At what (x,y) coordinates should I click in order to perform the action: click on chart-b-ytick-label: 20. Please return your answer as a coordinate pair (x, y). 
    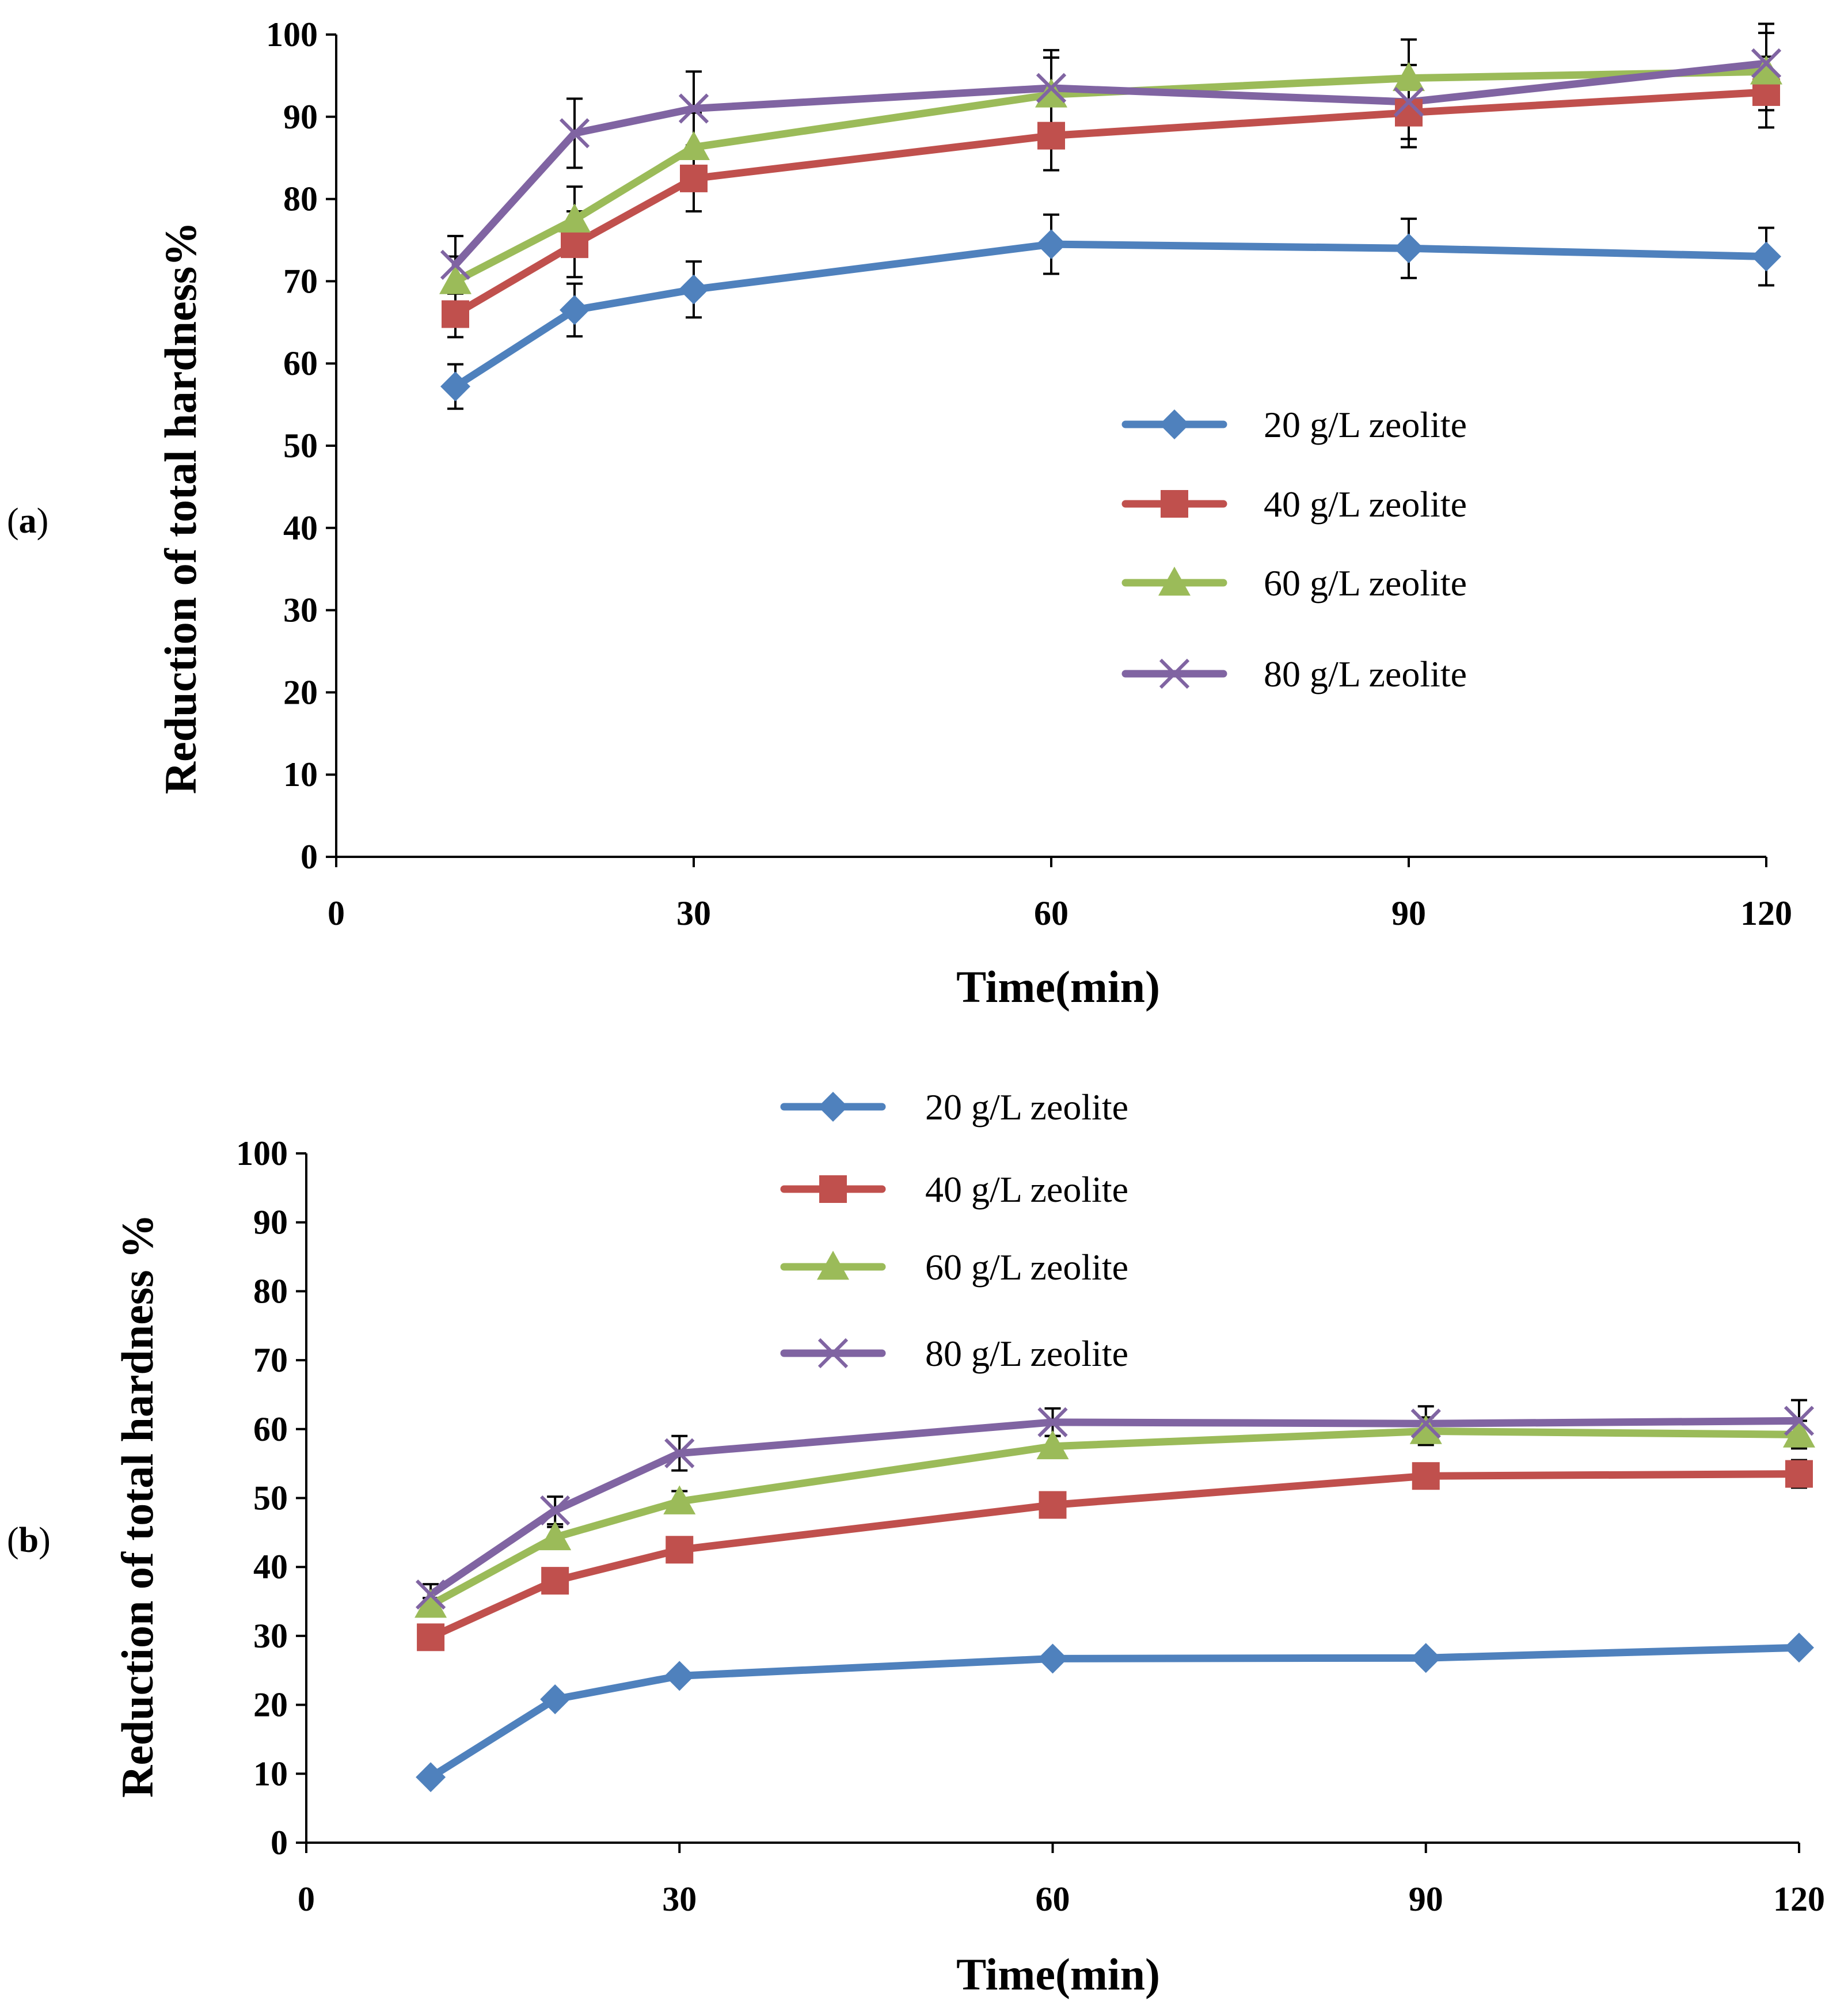
    Looking at the image, I should click on (271, 1705).